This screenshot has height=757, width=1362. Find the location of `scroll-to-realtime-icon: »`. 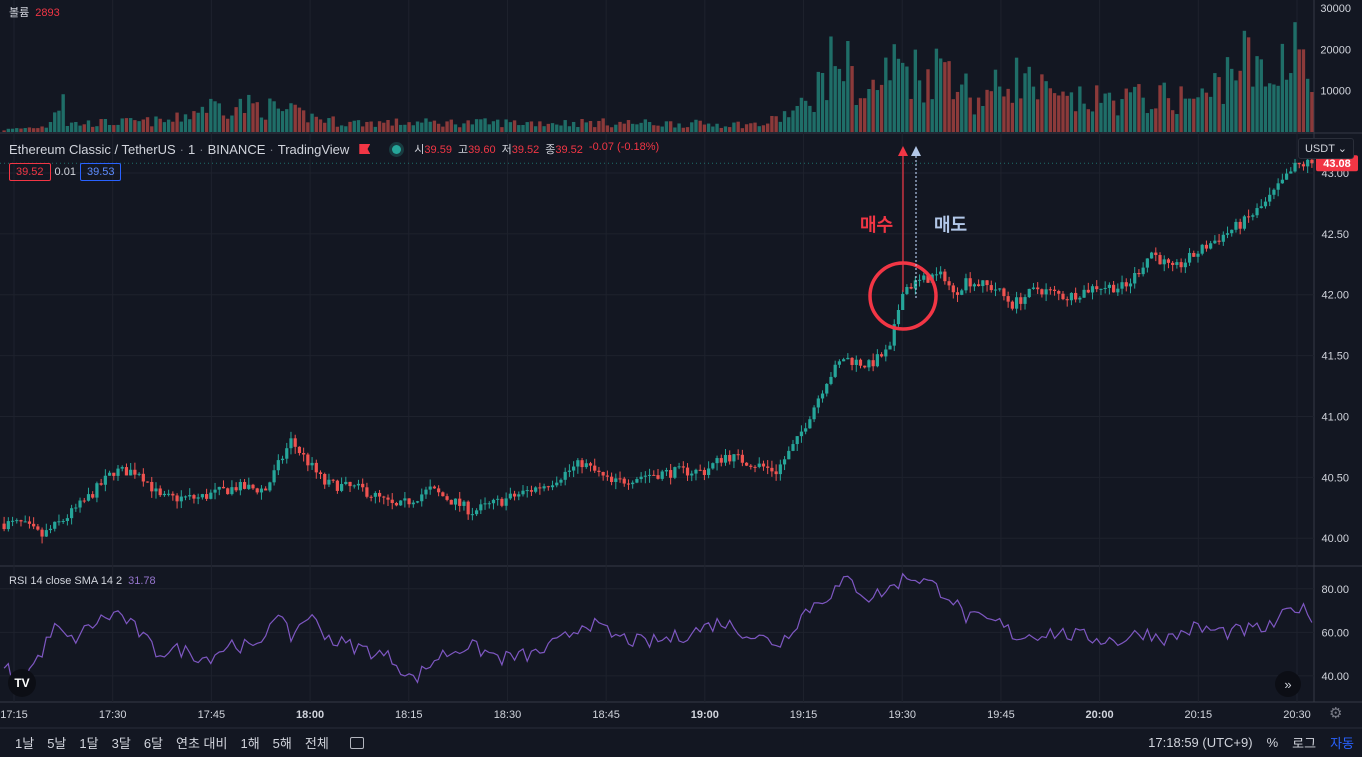

scroll-to-realtime-icon: » is located at coordinates (1288, 684).